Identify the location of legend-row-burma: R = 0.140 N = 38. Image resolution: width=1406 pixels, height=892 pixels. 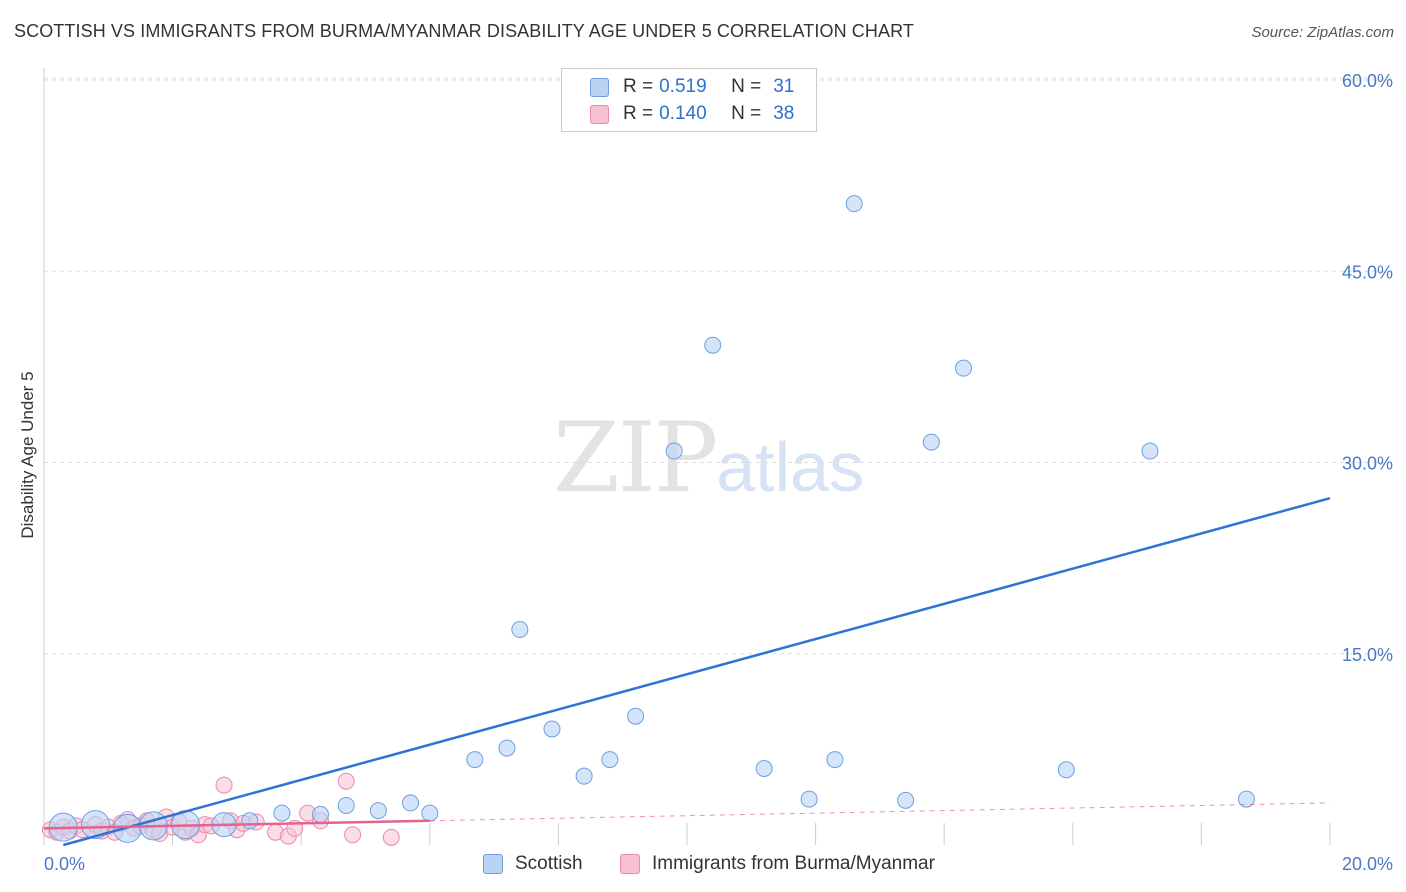
(692, 114).